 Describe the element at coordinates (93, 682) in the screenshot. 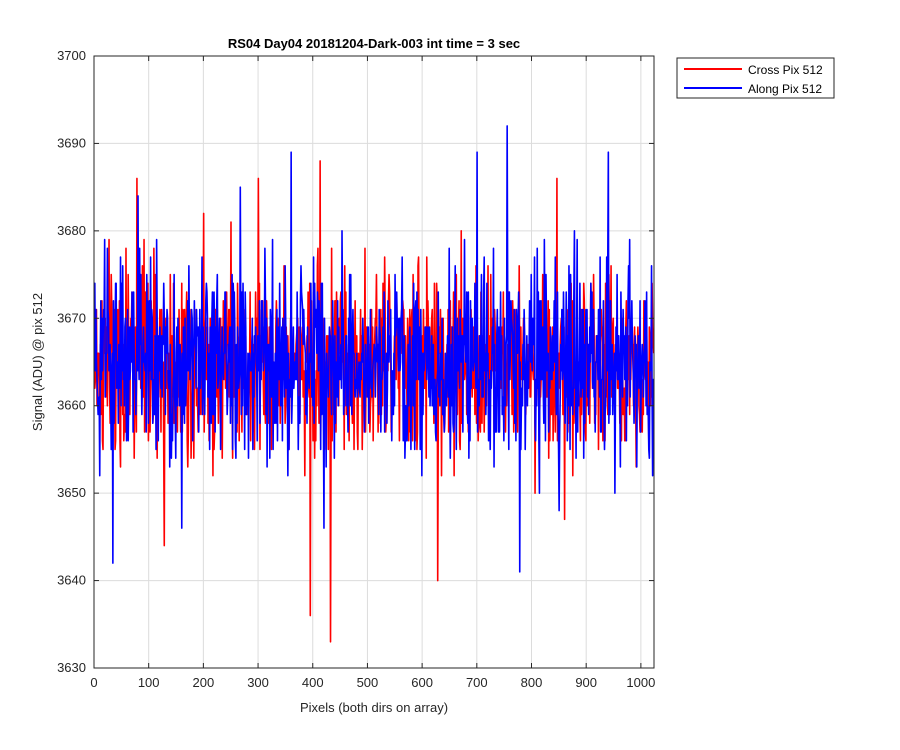

I see `x-tick-label: 0` at that location.